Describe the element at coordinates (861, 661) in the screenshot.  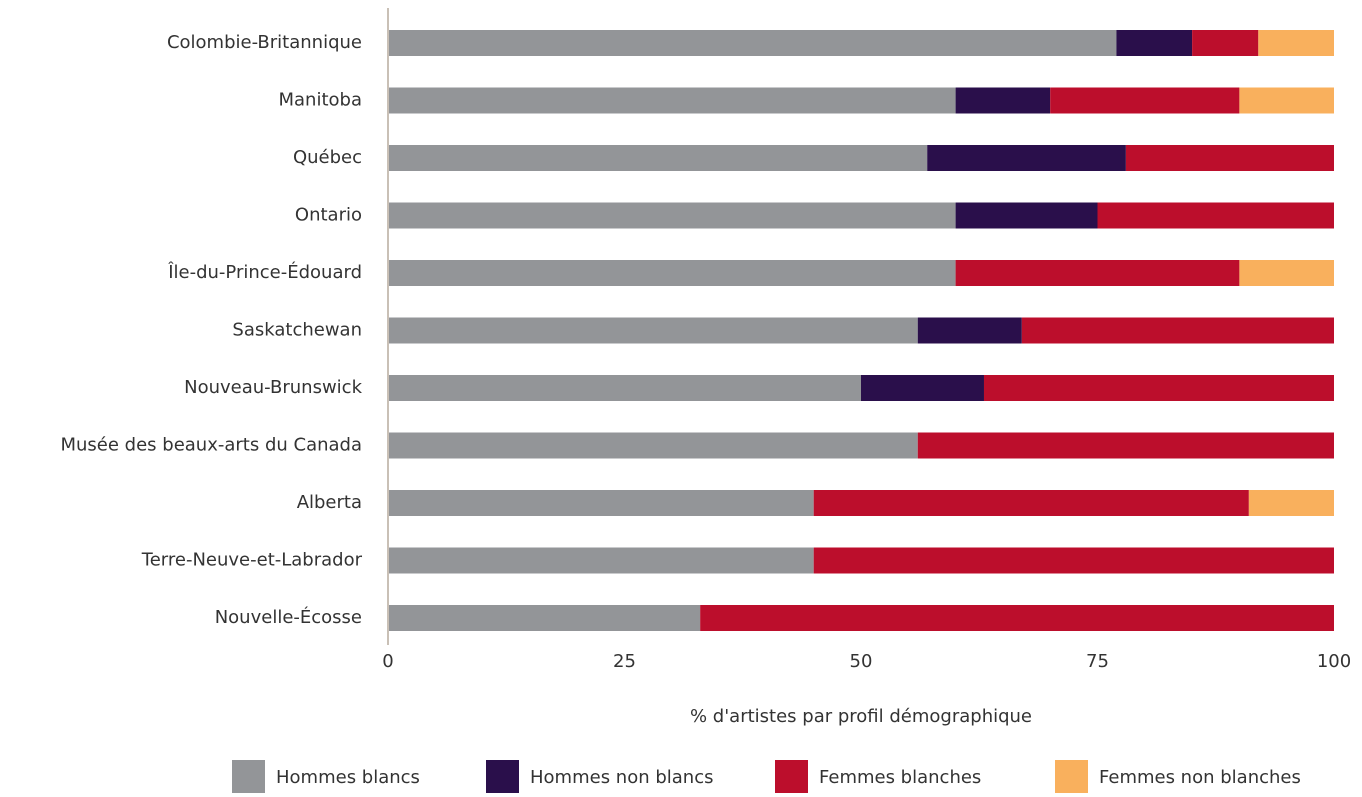
I see `x-tick-label: 50` at that location.